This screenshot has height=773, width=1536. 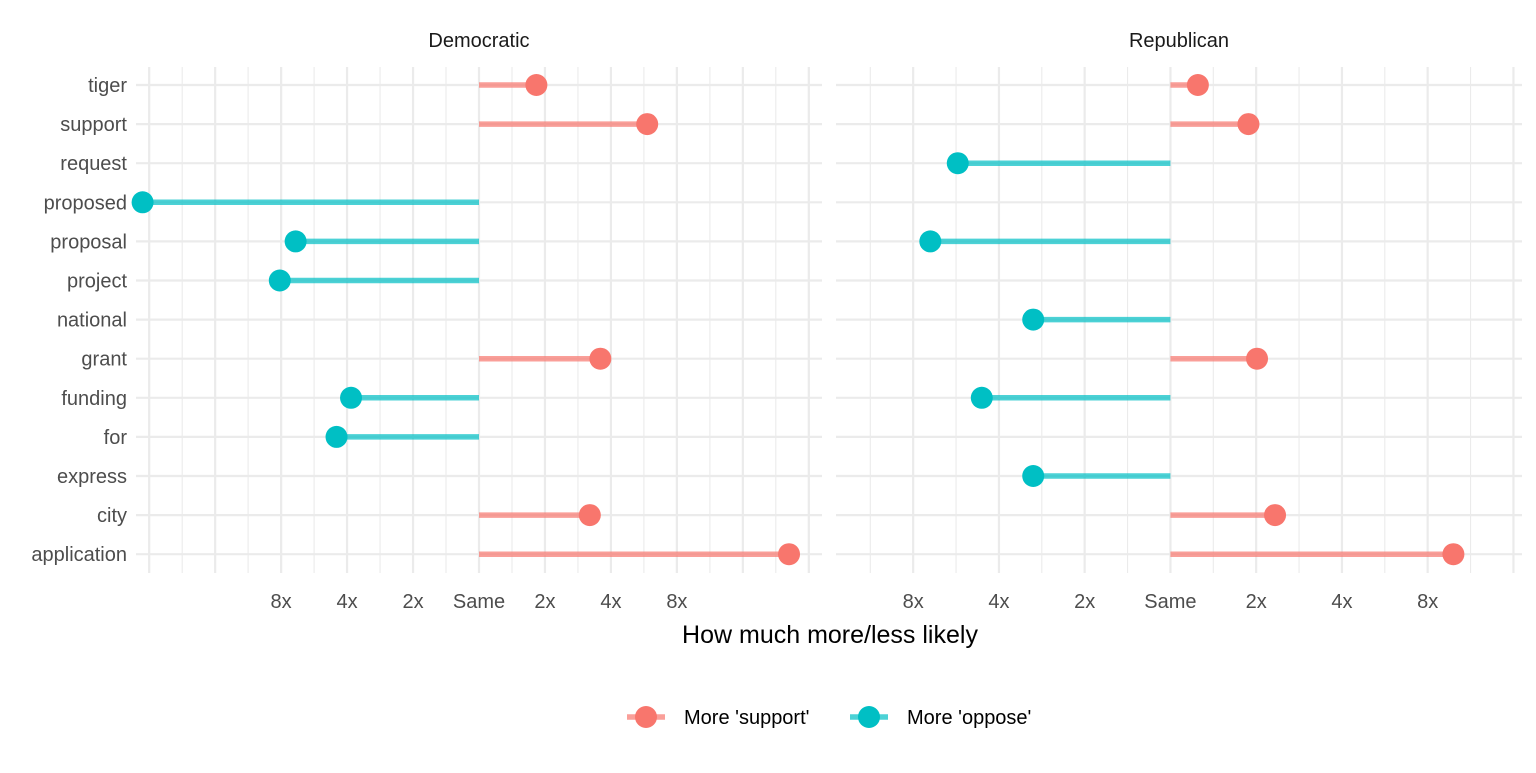 I want to click on panel-title: Republican, so click(x=1179, y=41).